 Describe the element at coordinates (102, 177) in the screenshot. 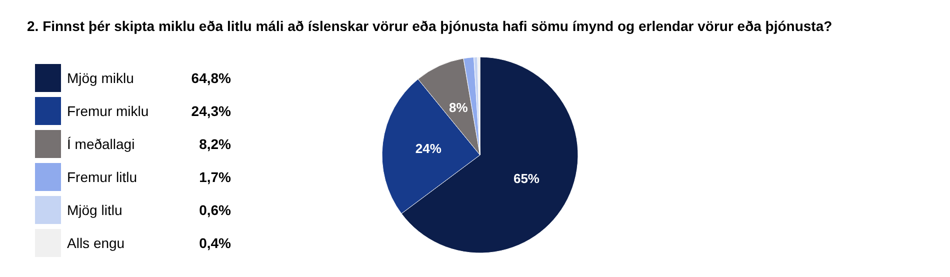

I see `legend-label: Fremur litlu` at that location.